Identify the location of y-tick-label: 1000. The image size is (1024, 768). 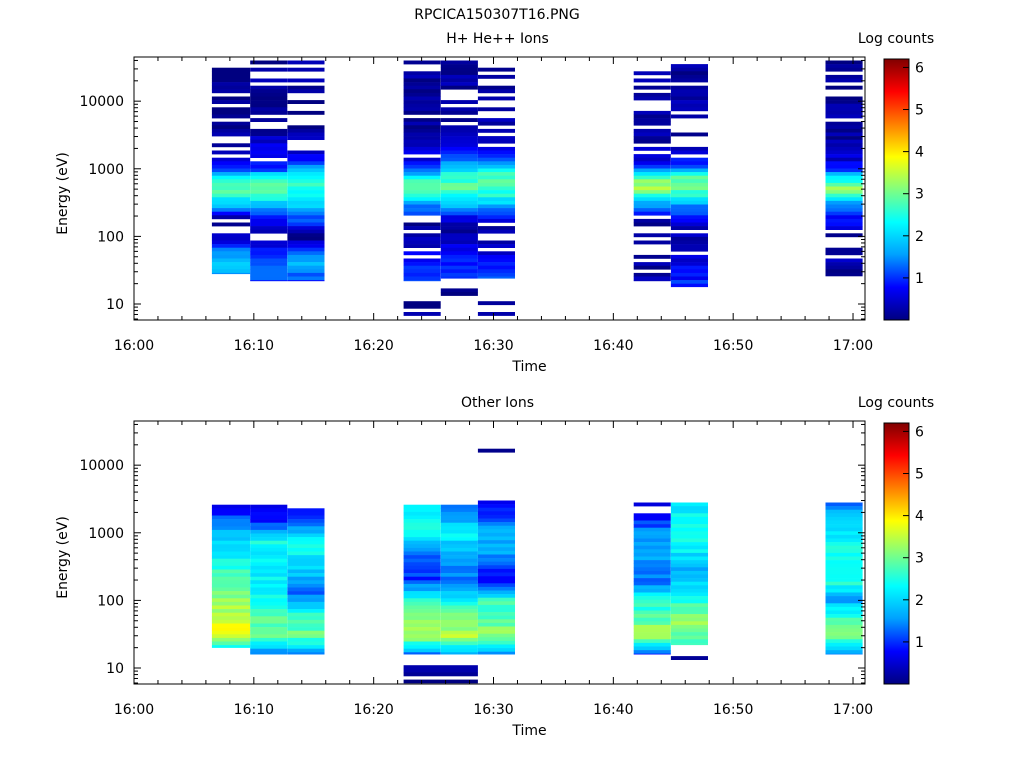
(106, 534).